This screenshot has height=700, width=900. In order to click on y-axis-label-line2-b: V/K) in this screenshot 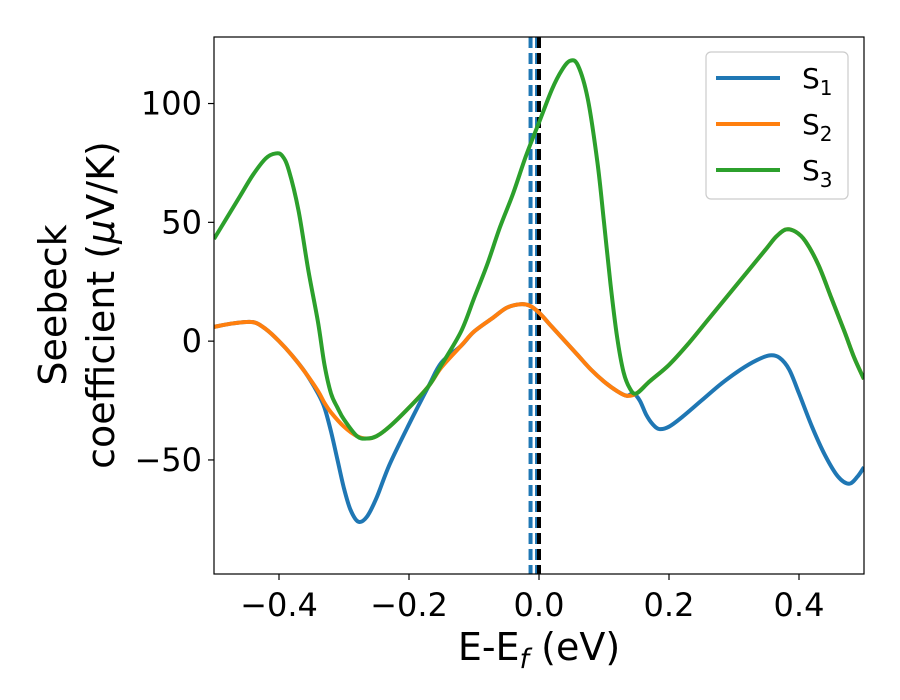, I will do `click(101, 180)`.